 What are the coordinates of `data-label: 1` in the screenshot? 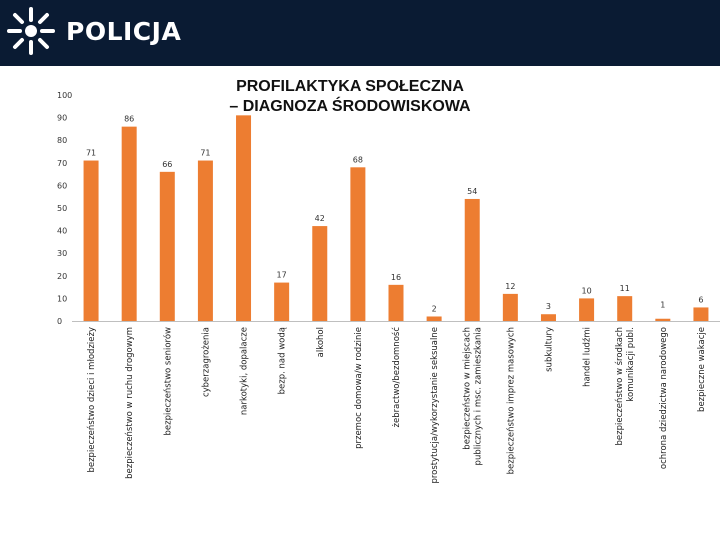 It's located at (662, 305).